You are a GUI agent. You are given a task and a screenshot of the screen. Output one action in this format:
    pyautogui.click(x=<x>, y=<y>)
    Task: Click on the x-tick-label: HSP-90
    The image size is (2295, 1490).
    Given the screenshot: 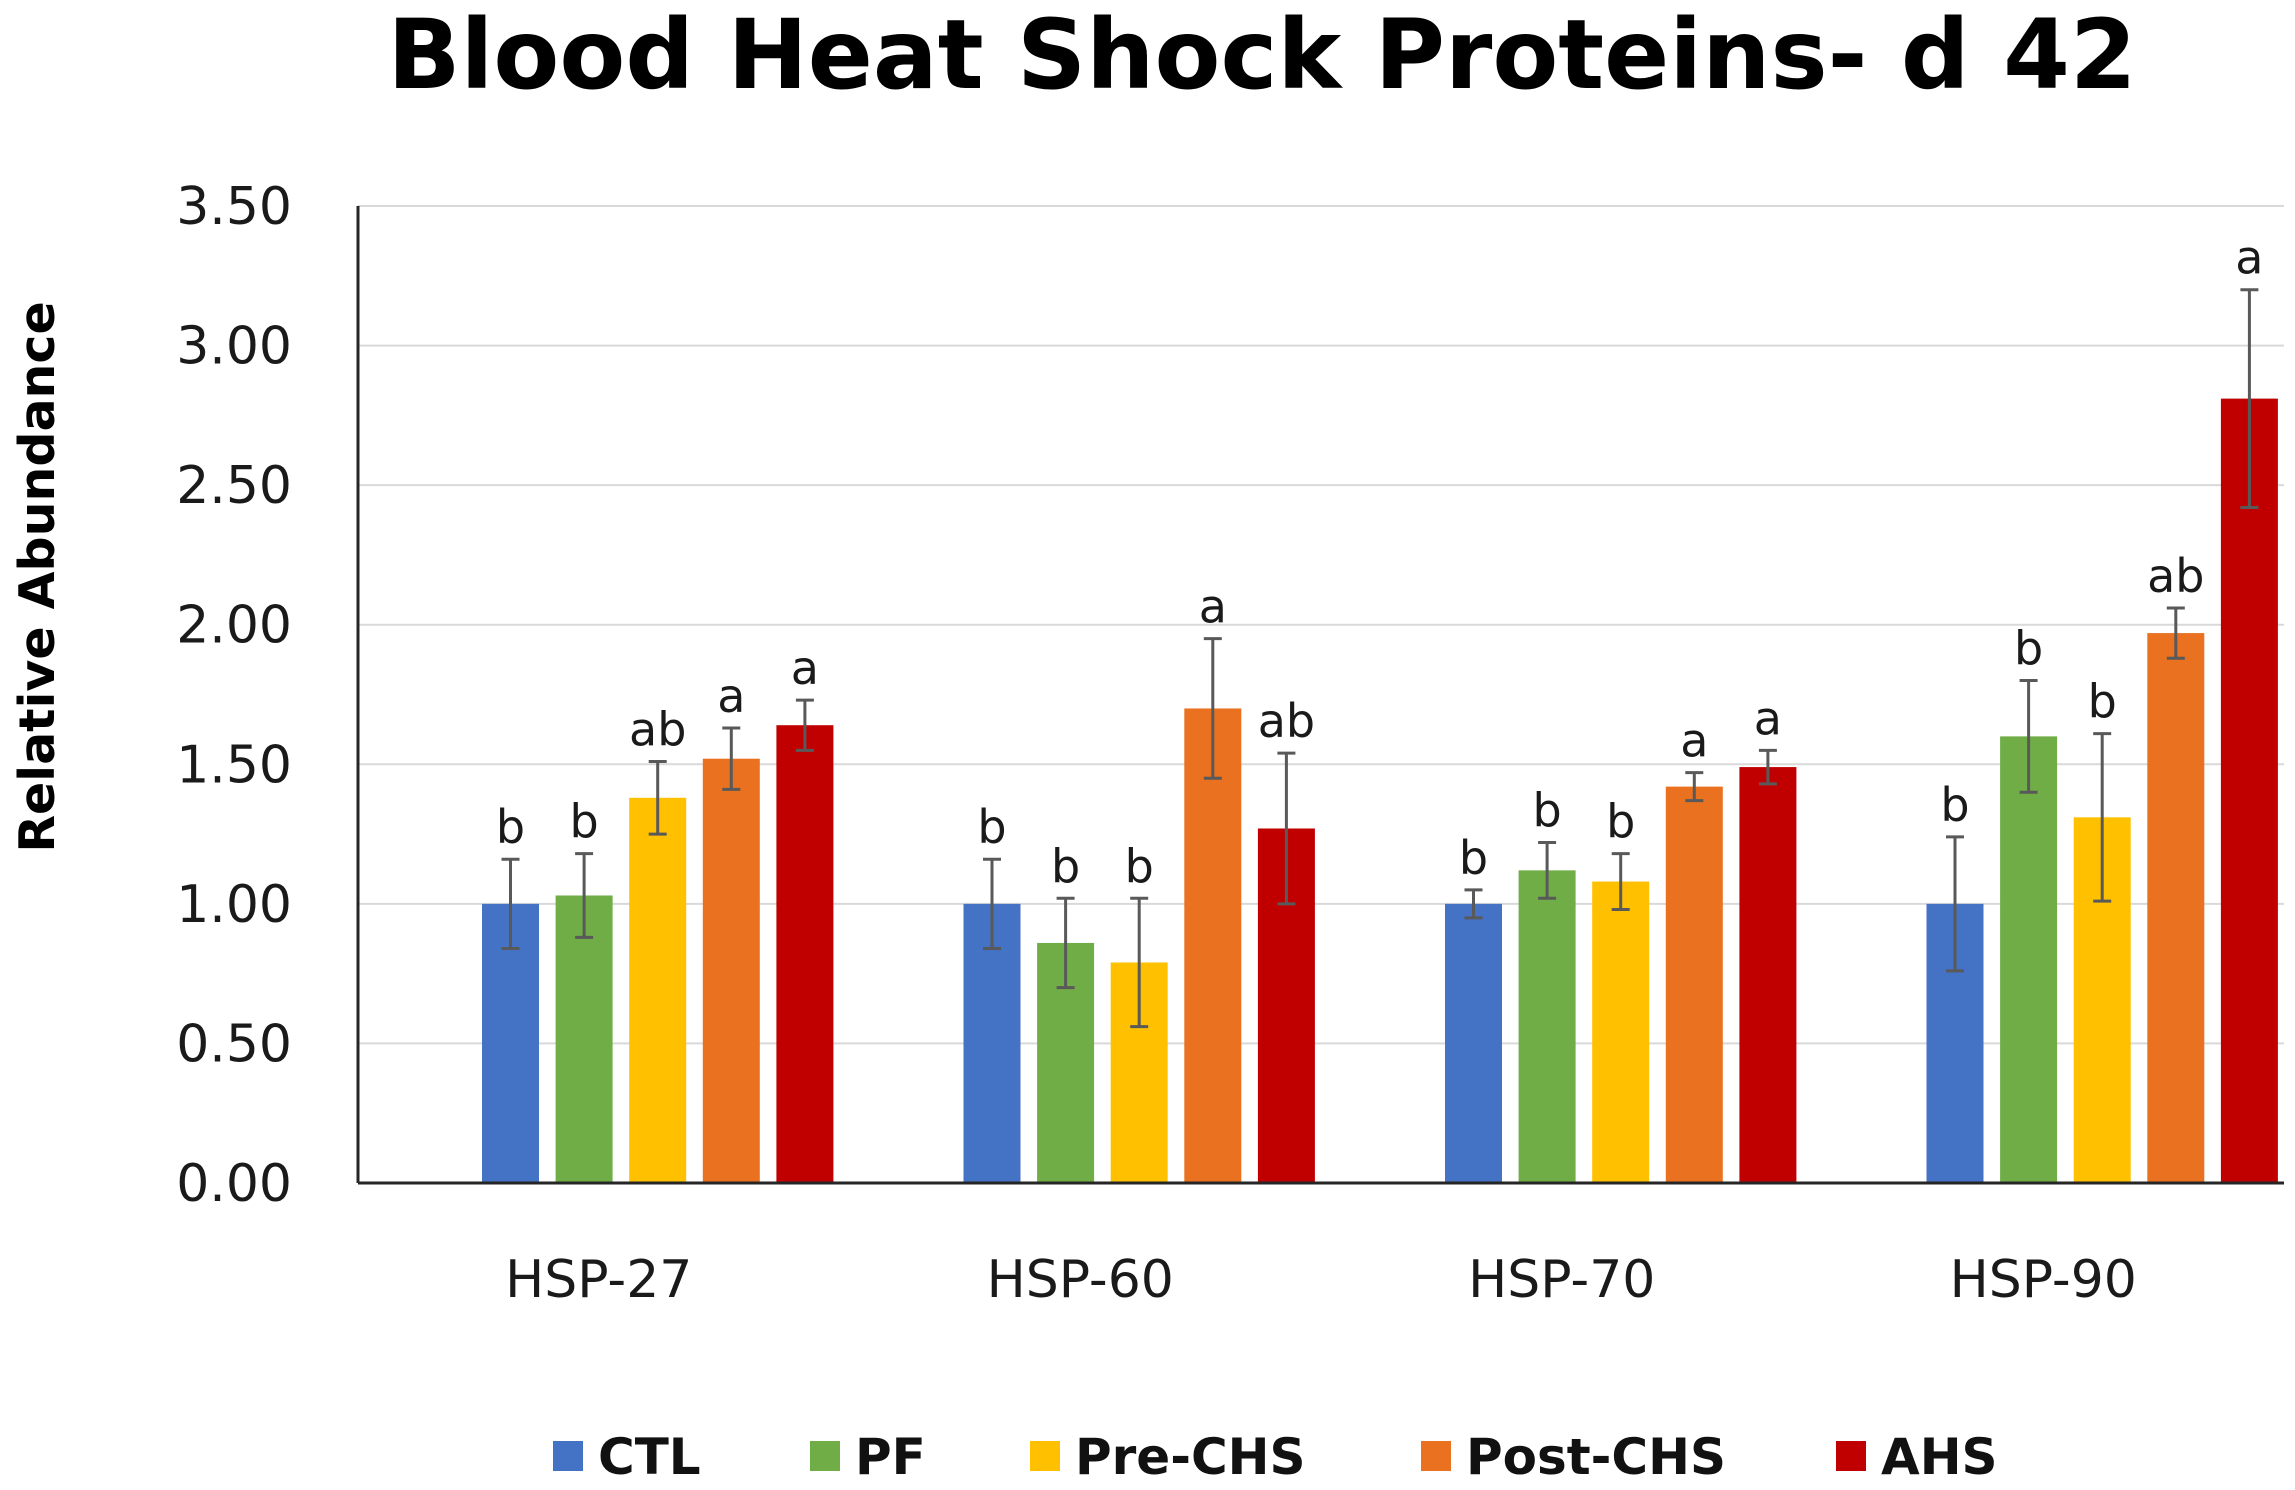 What is the action you would take?
    pyautogui.click(x=2043, y=1280)
    